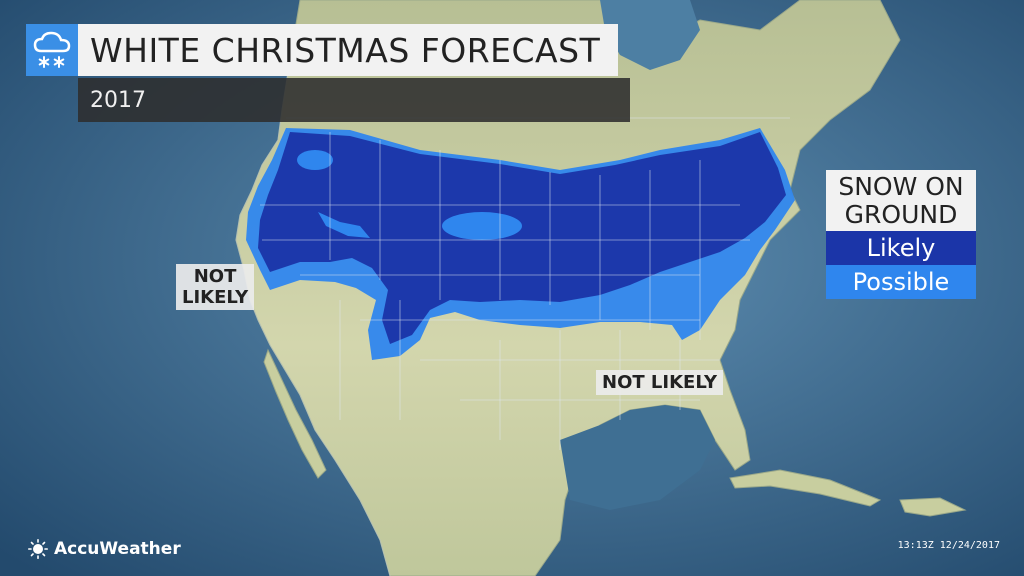 The width and height of the screenshot is (1024, 576). Describe the element at coordinates (215, 276) in the screenshot. I see `not-likely-west-line1: NOT` at that location.